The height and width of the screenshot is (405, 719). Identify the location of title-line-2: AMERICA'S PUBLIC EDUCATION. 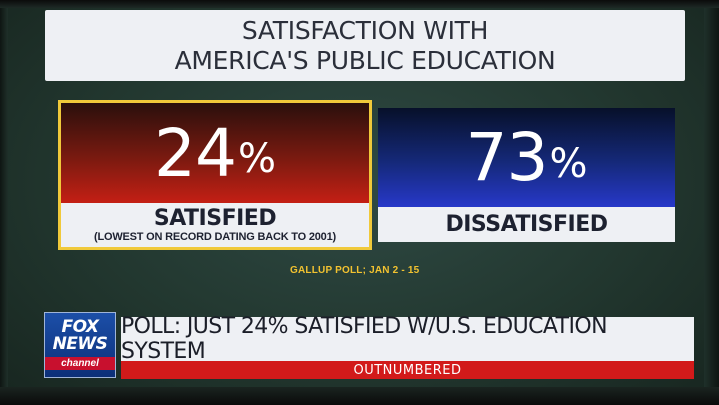
(365, 60).